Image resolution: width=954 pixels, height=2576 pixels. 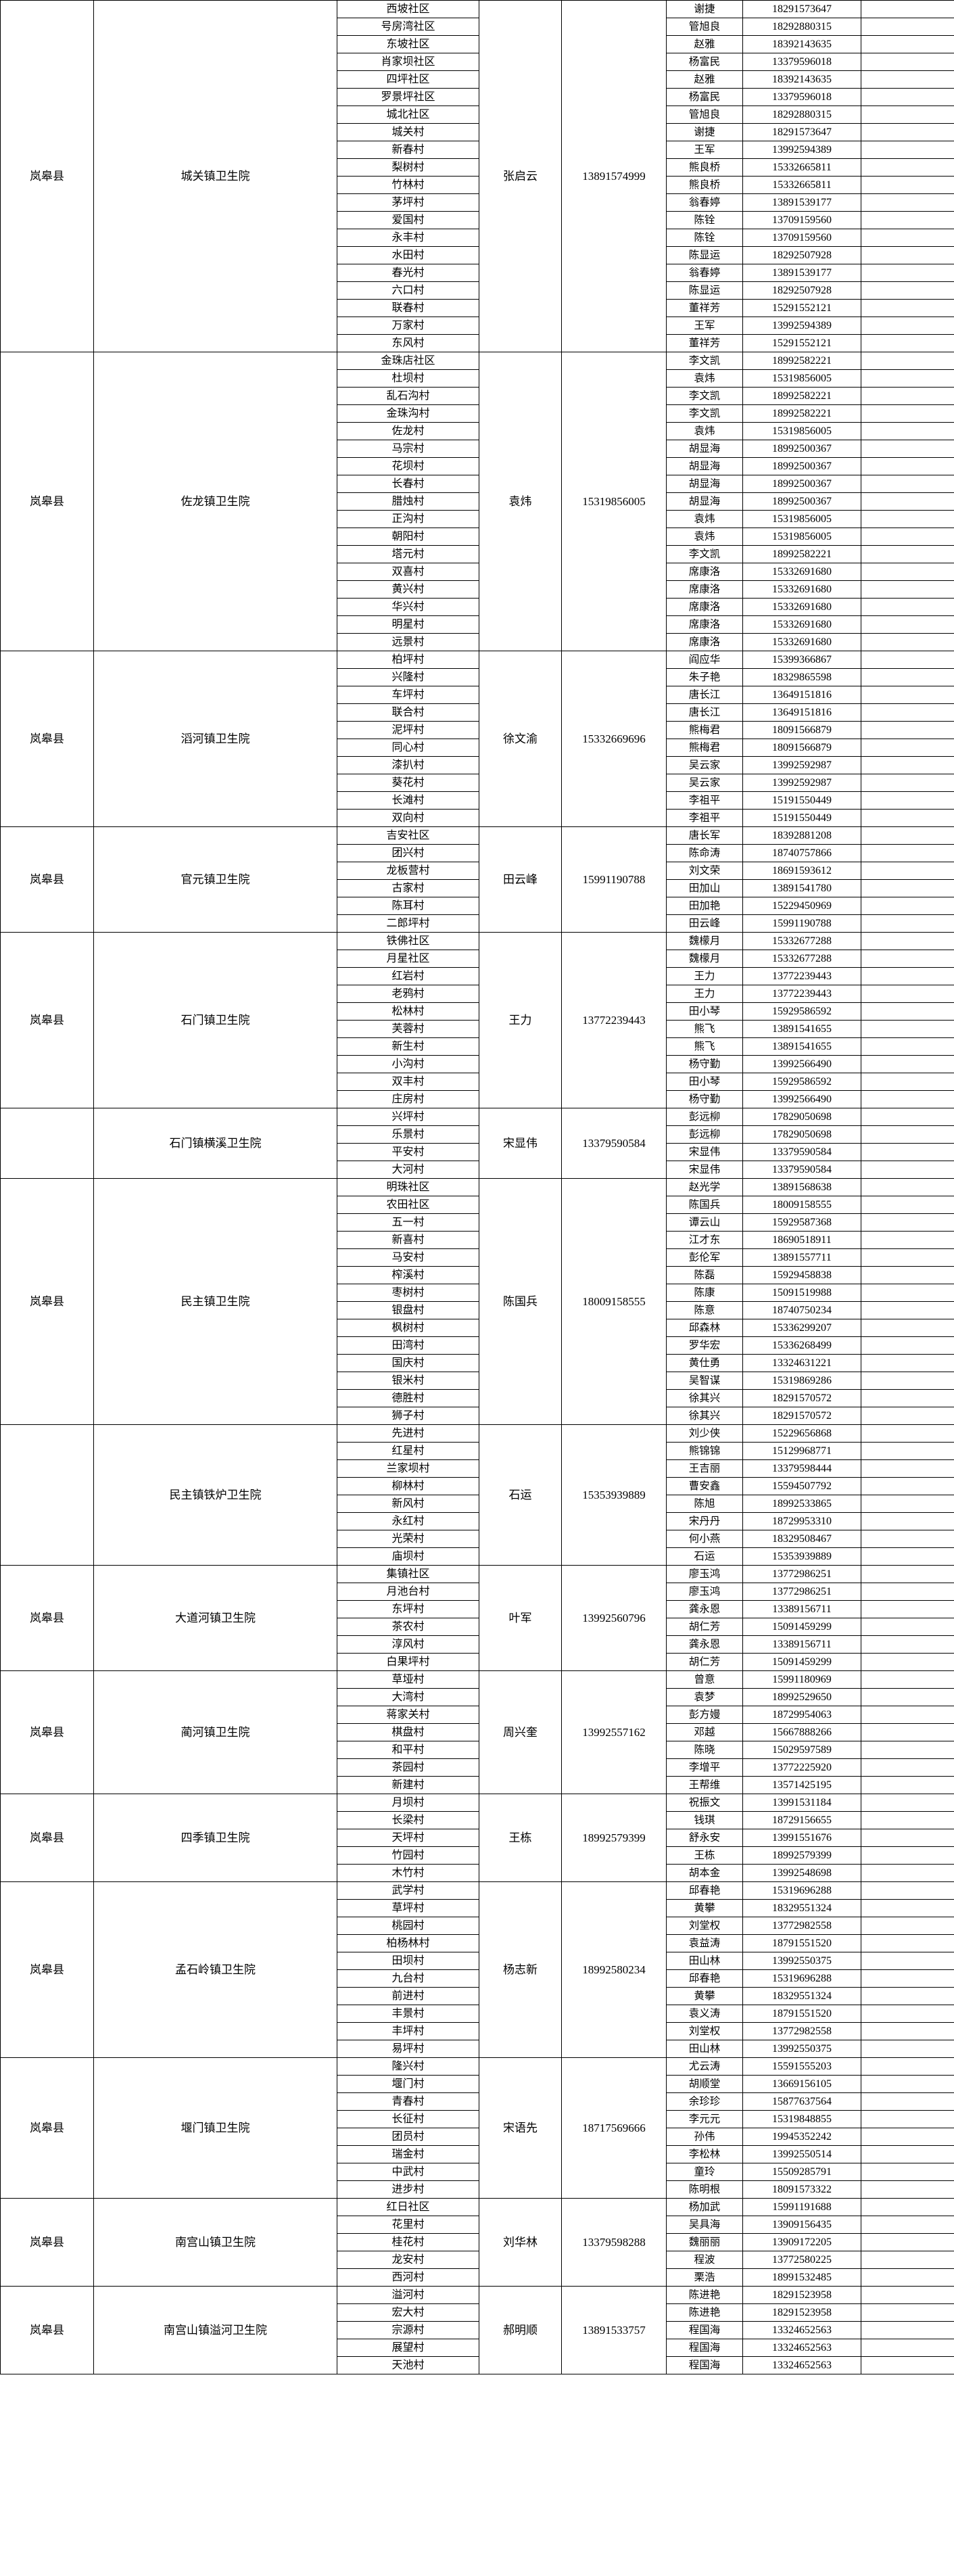 What do you see at coordinates (408, 185) in the screenshot?
I see `village-cell: 竹林村` at bounding box center [408, 185].